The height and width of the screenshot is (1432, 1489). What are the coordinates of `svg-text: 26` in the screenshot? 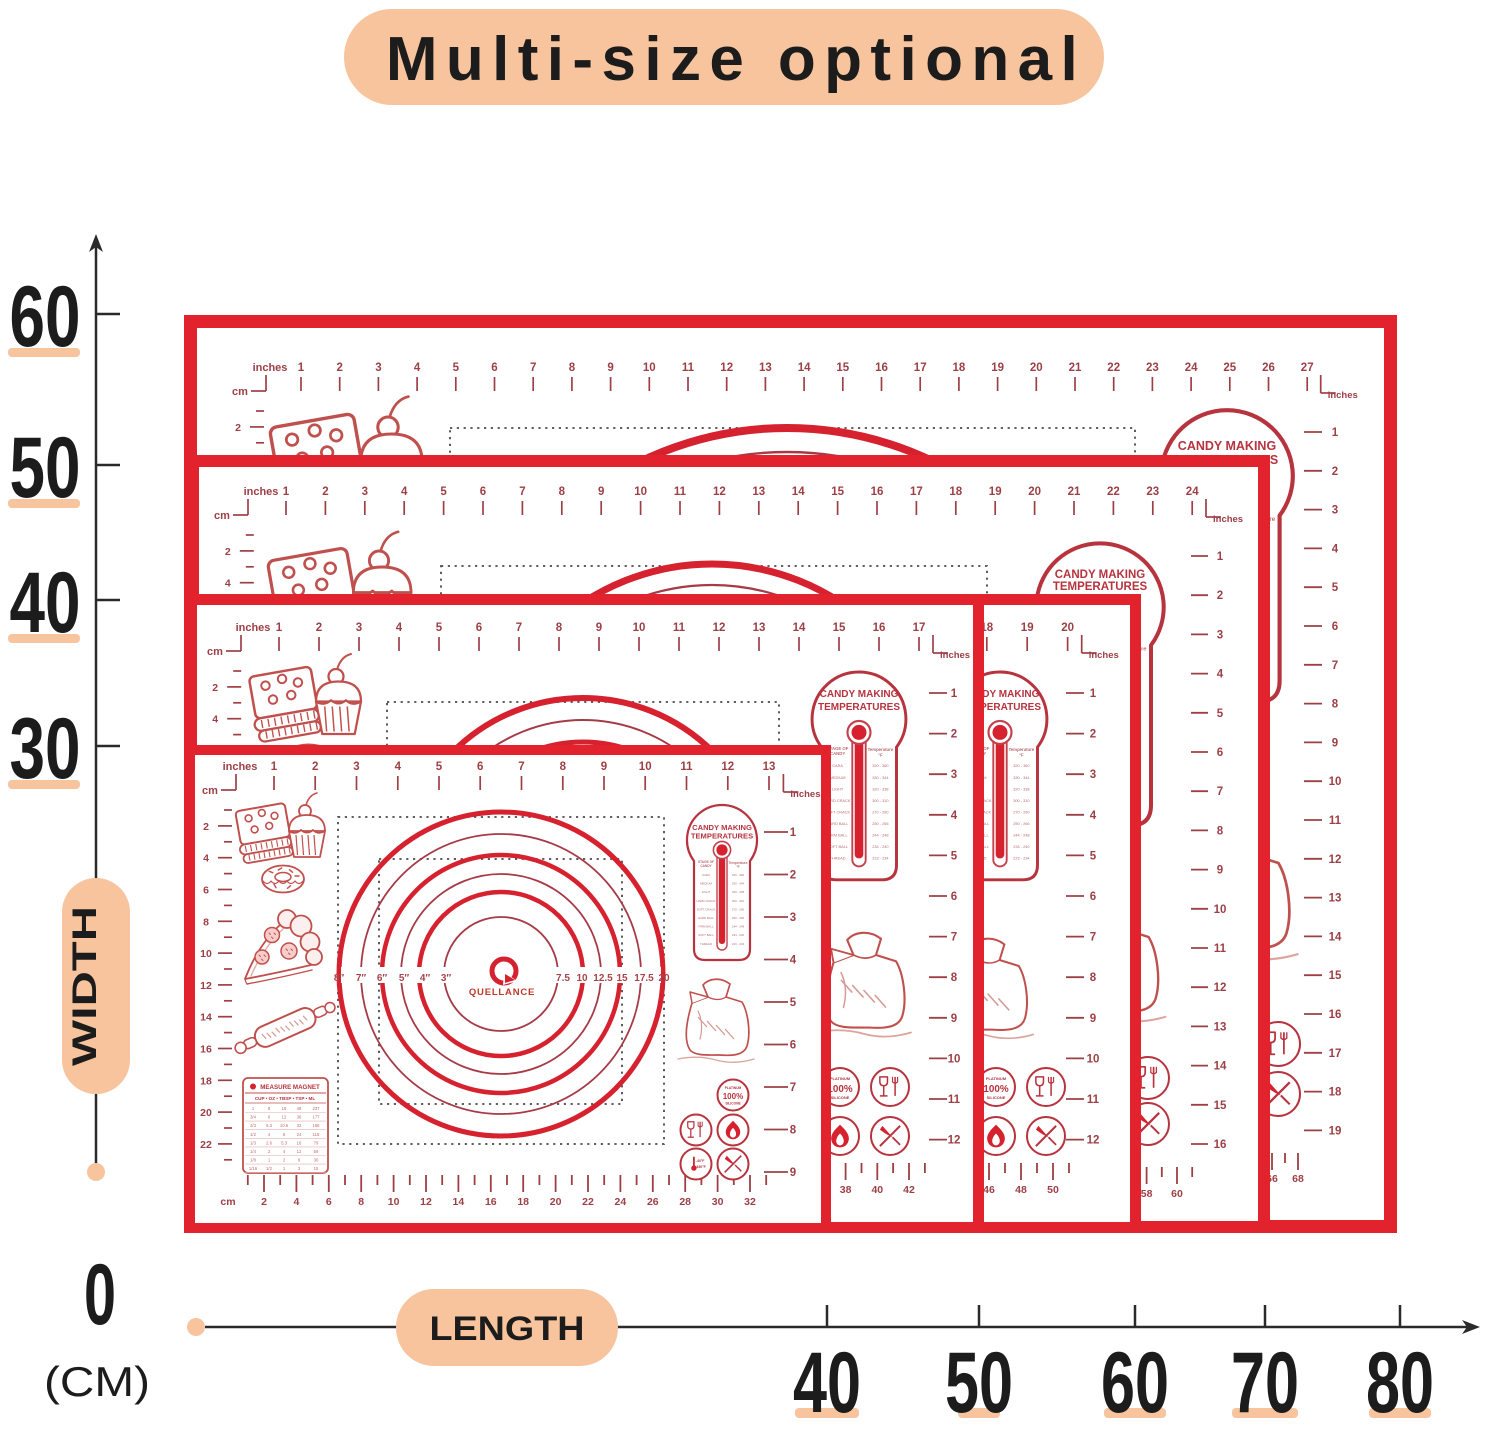 It's located at (653, 1202).